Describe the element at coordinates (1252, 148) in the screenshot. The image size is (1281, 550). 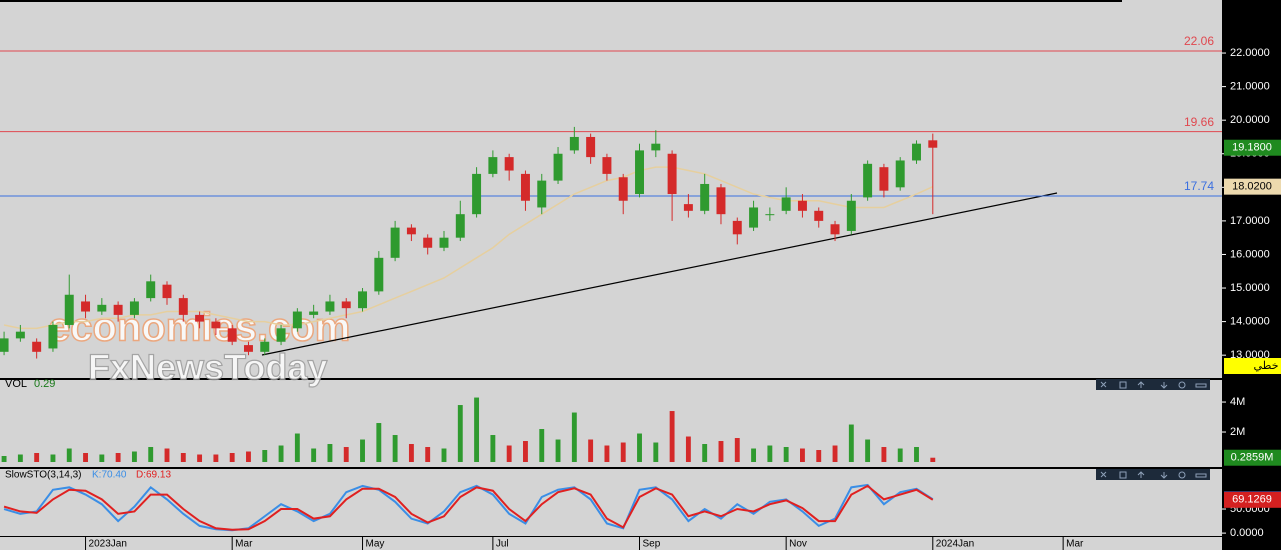
I see `value-badge-label: 19.1800` at that location.